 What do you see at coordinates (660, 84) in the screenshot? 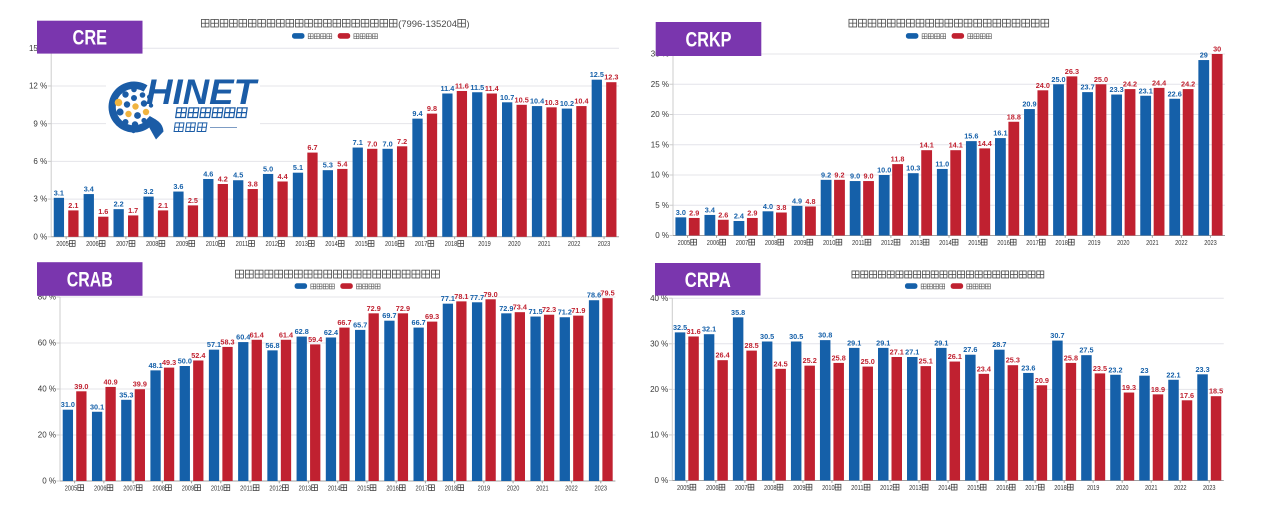
I see `svg-text: 25 %` at bounding box center [660, 84].